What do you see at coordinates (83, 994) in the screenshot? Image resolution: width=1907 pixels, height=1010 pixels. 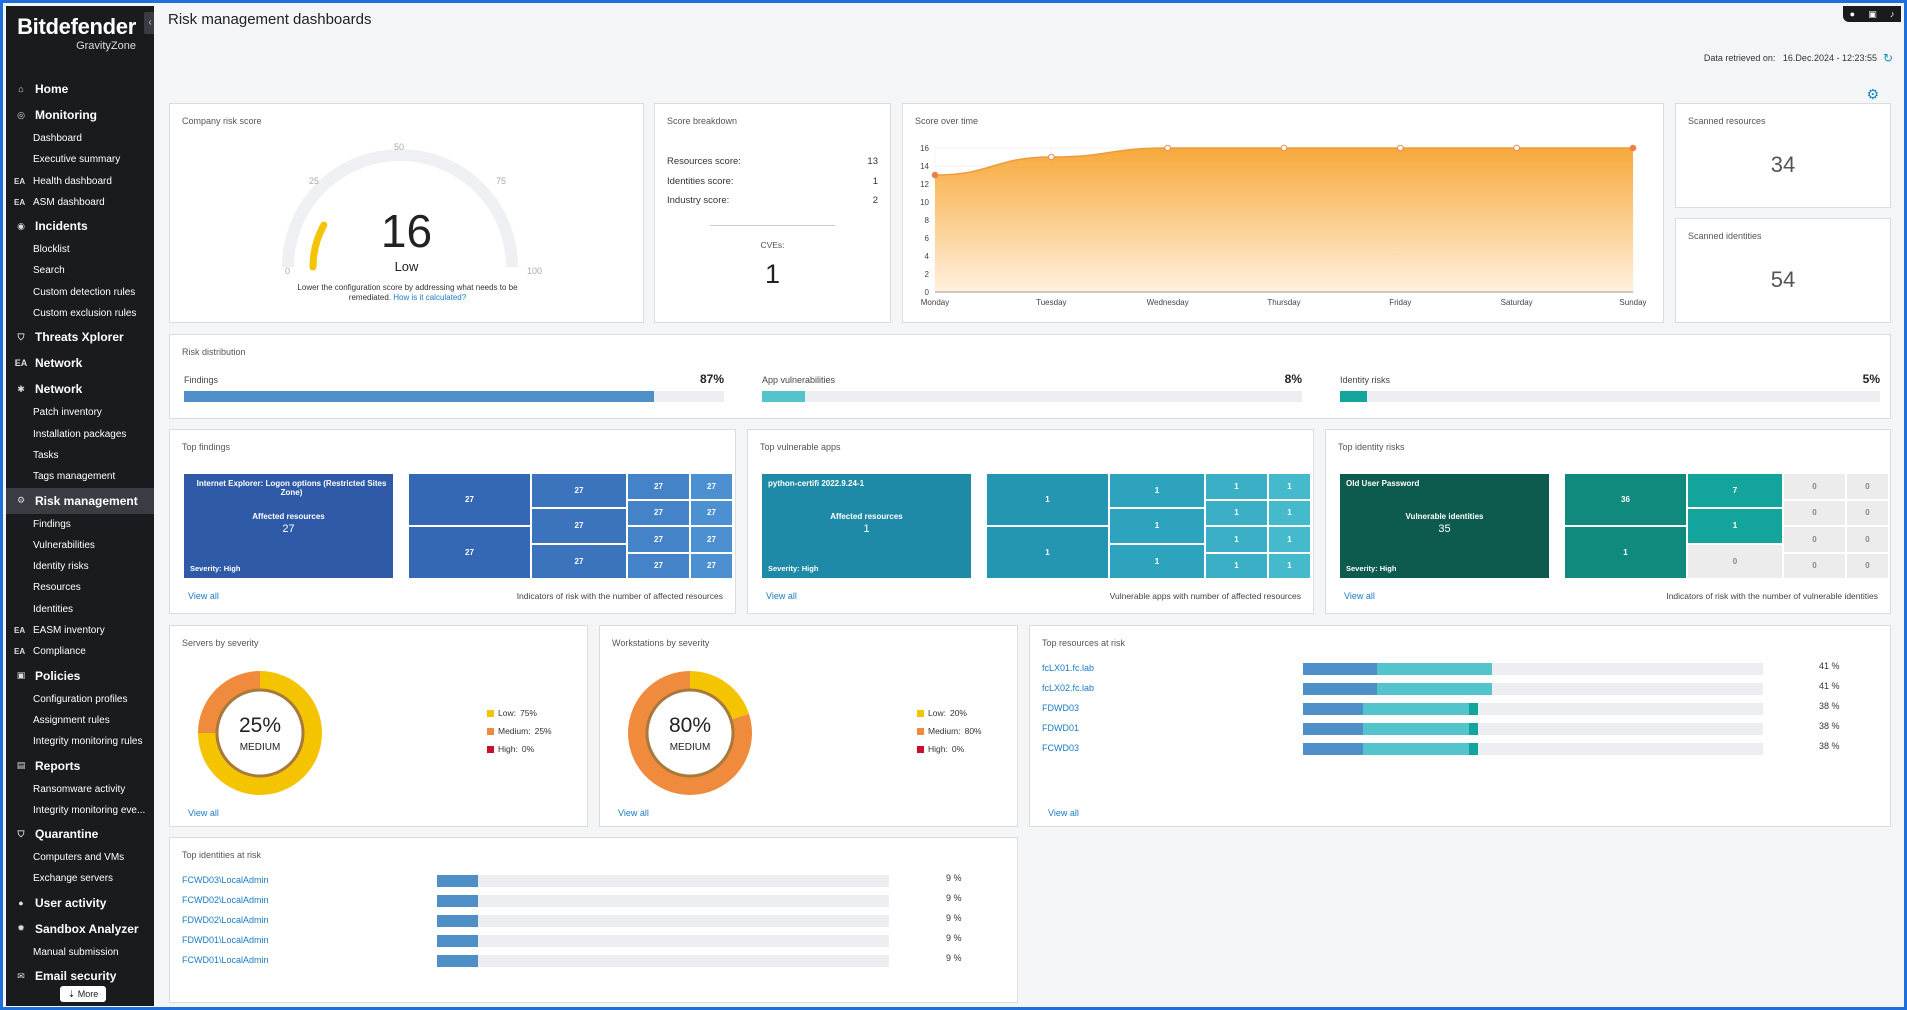 I see `more-button: ⇣ More` at bounding box center [83, 994].